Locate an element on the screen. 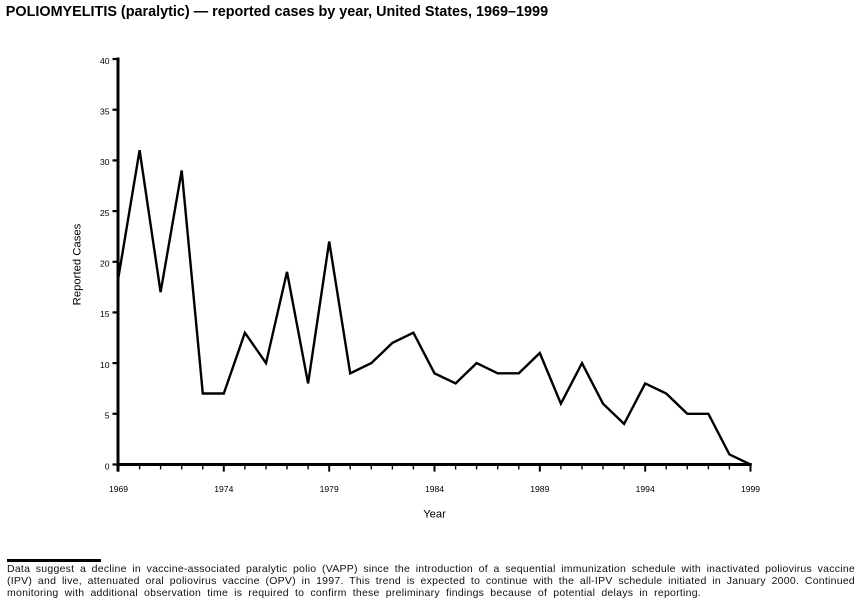  svg-text: 0 is located at coordinates (107, 466).